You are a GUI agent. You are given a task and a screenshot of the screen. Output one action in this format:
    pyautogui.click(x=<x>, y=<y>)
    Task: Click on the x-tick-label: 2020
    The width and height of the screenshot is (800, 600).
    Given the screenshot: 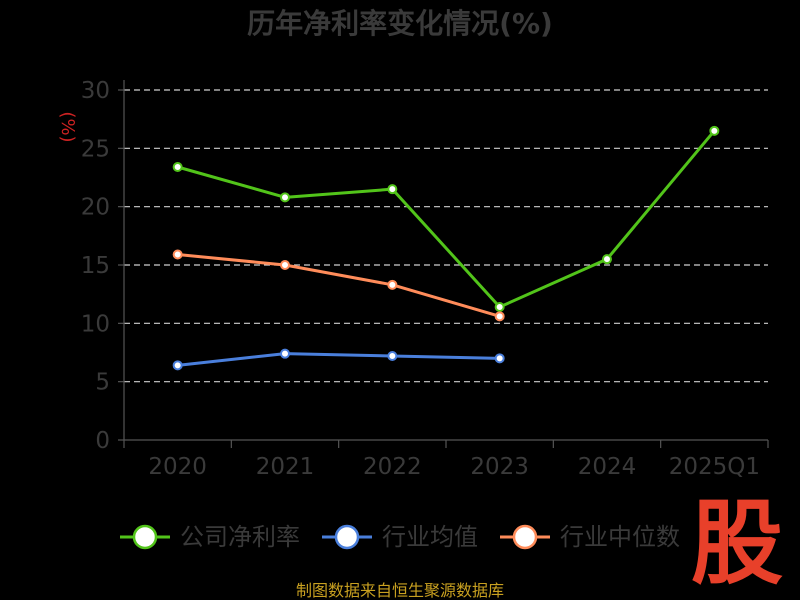 What is the action you would take?
    pyautogui.click(x=177, y=467)
    